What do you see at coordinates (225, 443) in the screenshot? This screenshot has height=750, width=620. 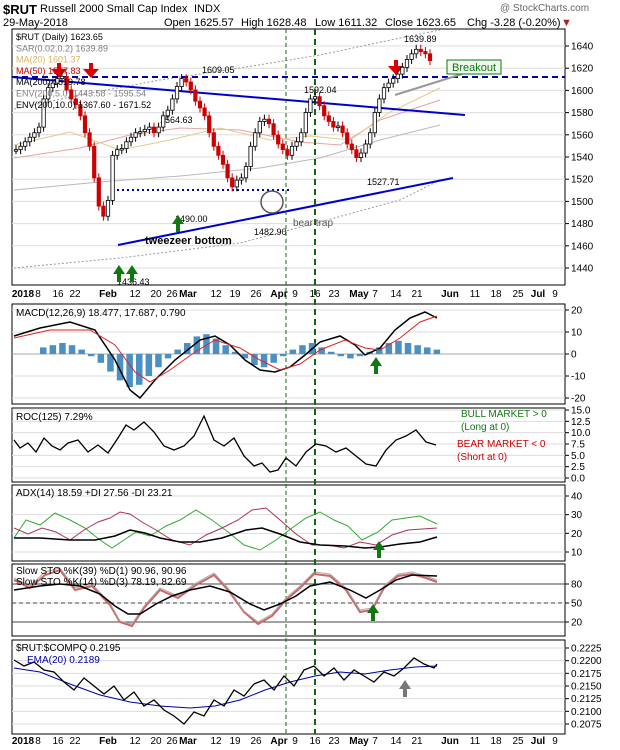 I see `roc-line` at bounding box center [225, 443].